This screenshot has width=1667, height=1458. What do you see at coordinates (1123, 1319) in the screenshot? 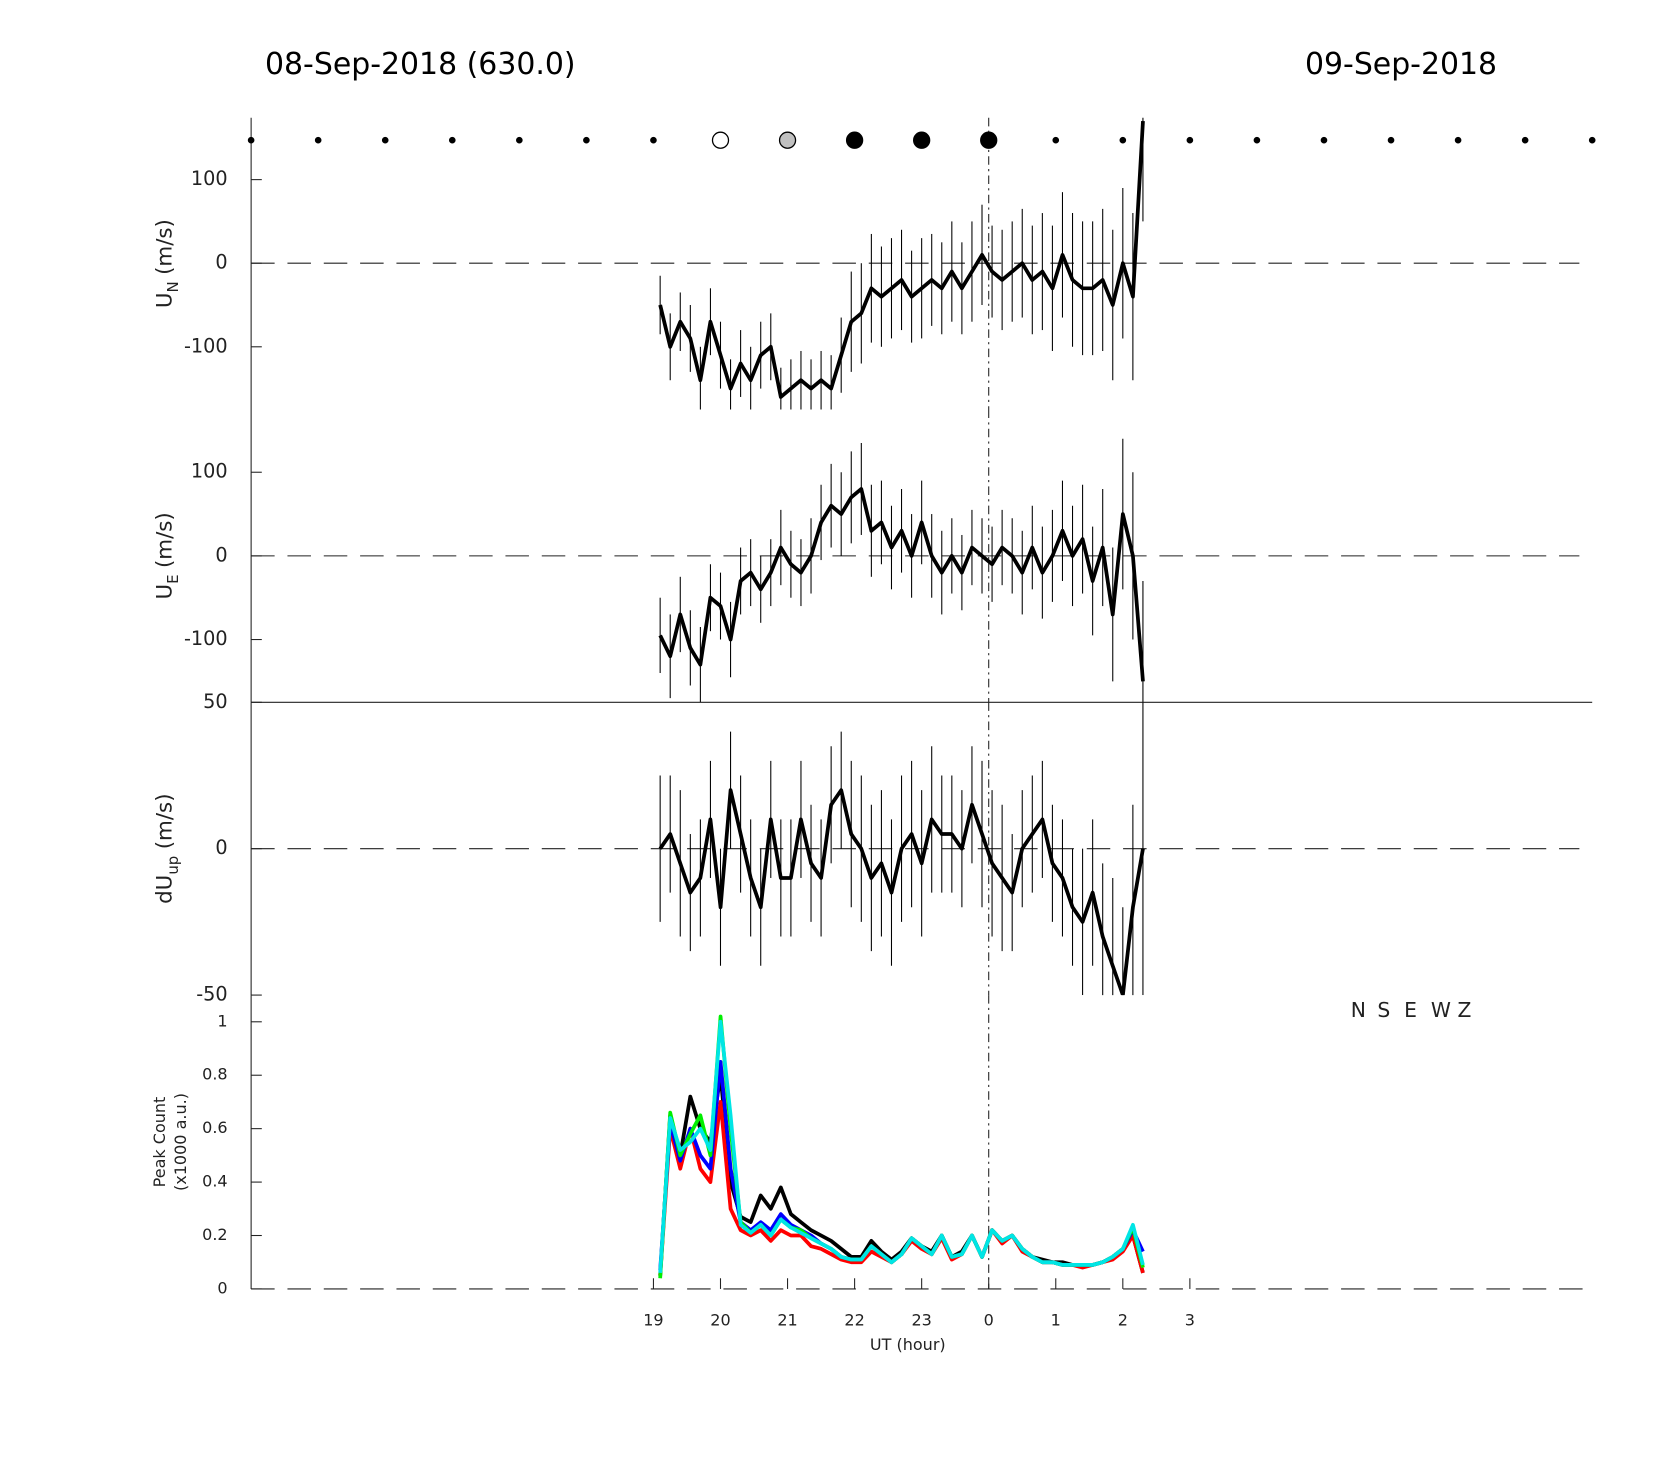
I see `x-tick-label: 2` at bounding box center [1123, 1319].